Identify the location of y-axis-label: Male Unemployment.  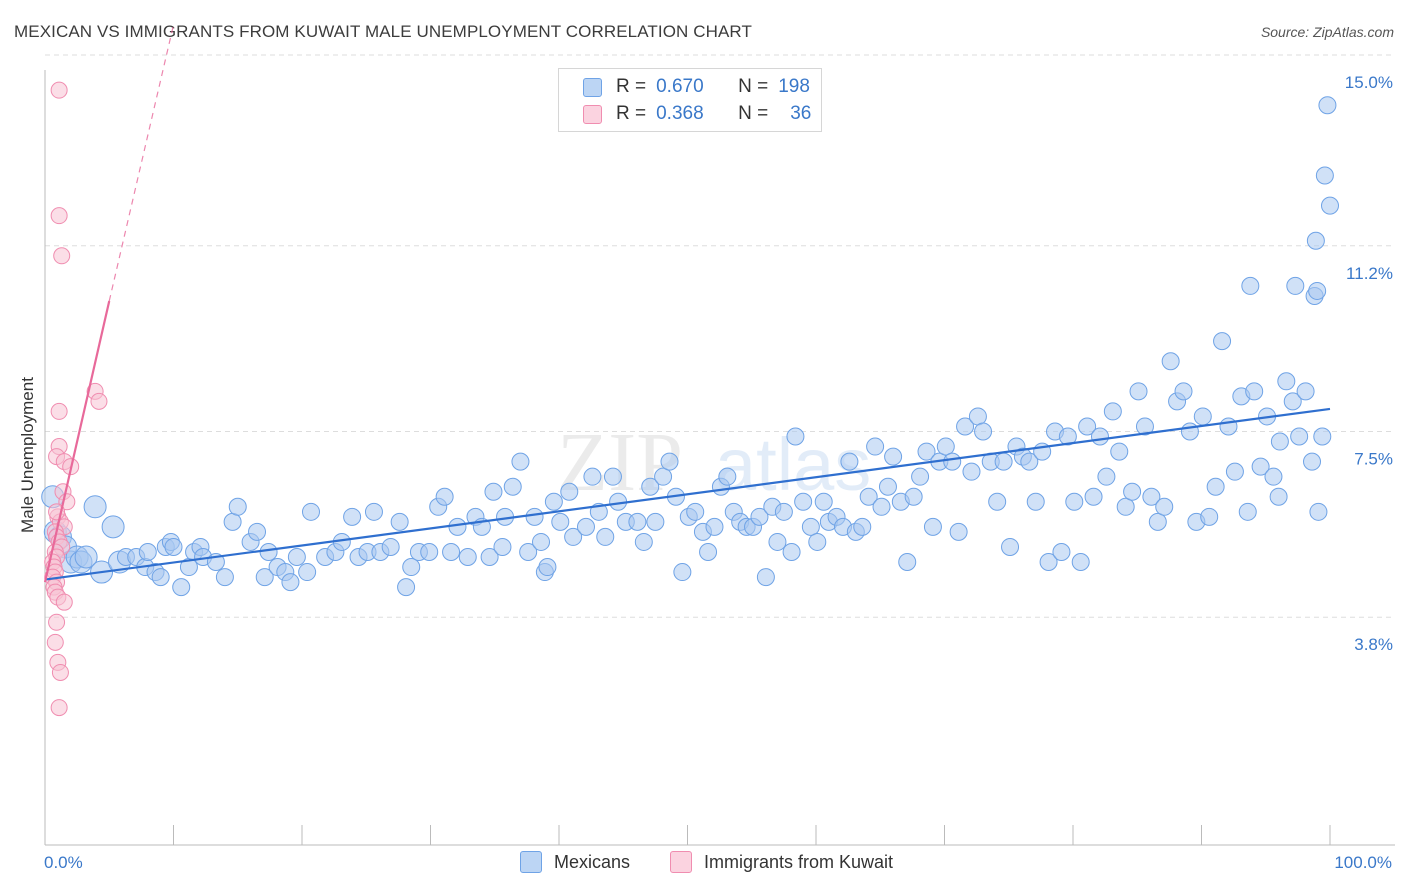
(27, 455).